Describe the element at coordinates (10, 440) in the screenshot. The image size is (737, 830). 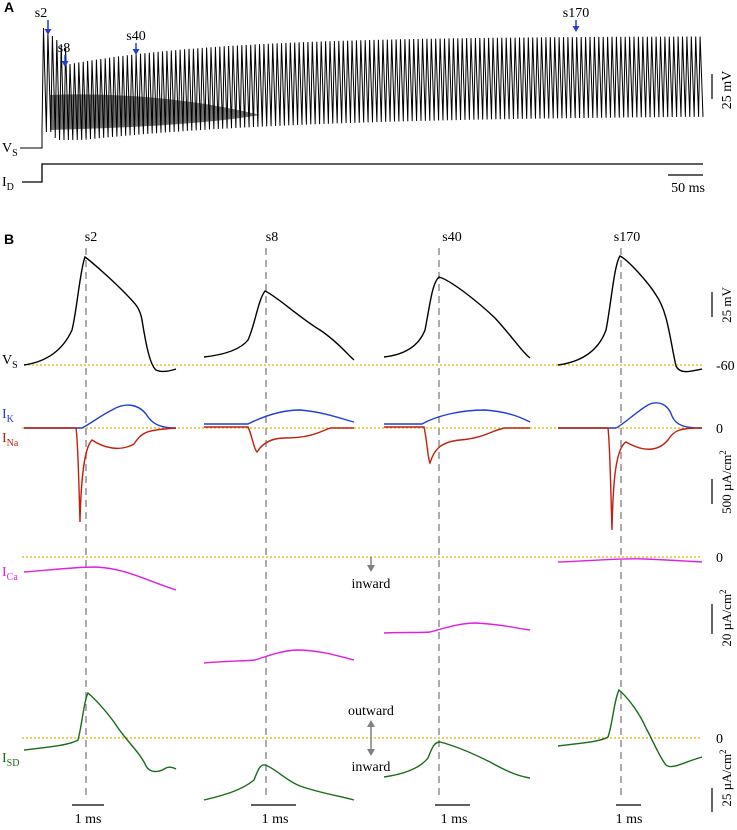
I see `row-label-ina: INa` at that location.